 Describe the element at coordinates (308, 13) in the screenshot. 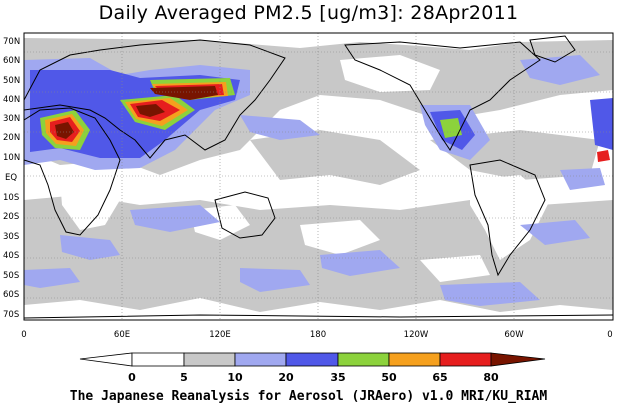

I see `map-title: Daily Averaged PM2.5 [ug/m3]: 28Apr2011` at that location.